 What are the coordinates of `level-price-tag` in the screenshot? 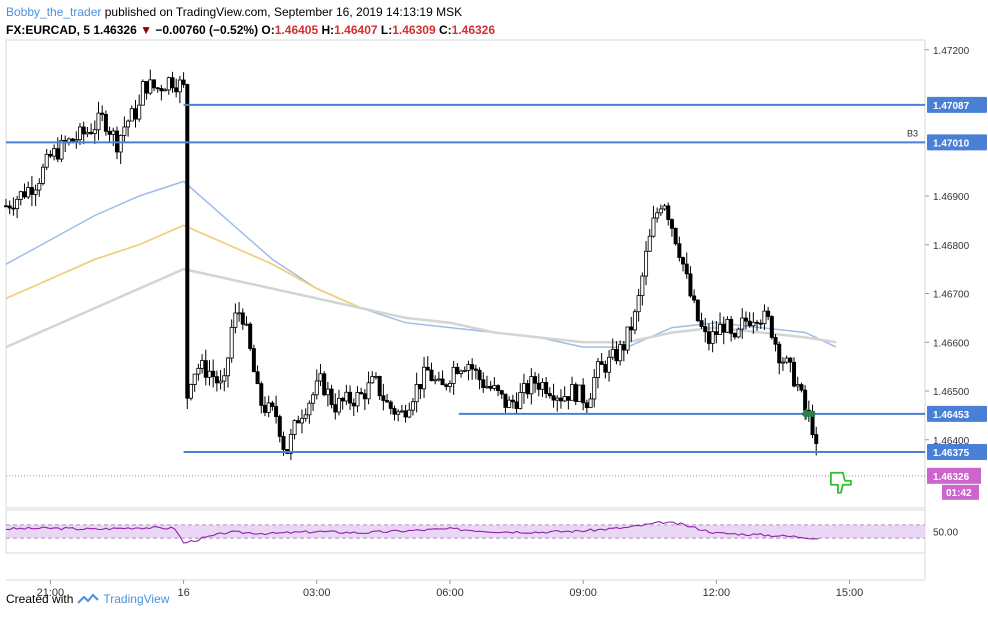 It's located at (957, 104).